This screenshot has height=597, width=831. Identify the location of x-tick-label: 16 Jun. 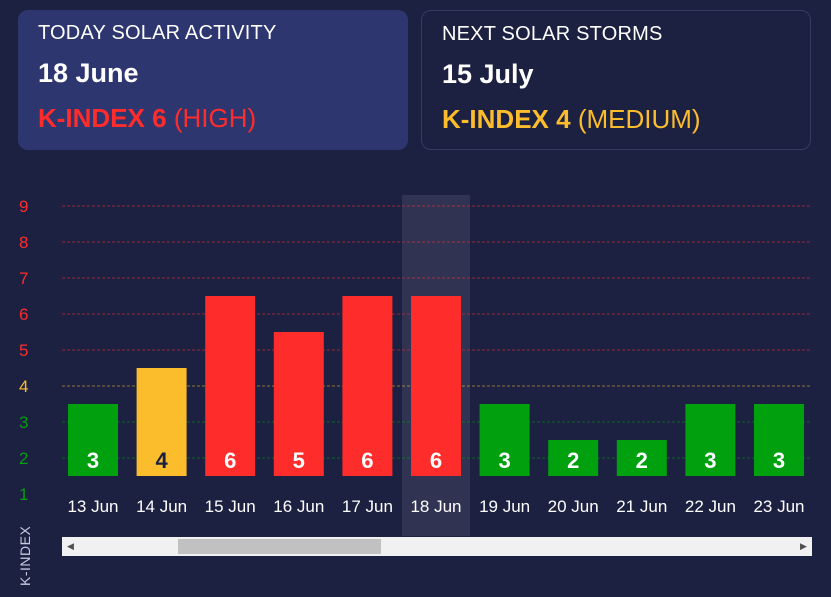
(298, 506).